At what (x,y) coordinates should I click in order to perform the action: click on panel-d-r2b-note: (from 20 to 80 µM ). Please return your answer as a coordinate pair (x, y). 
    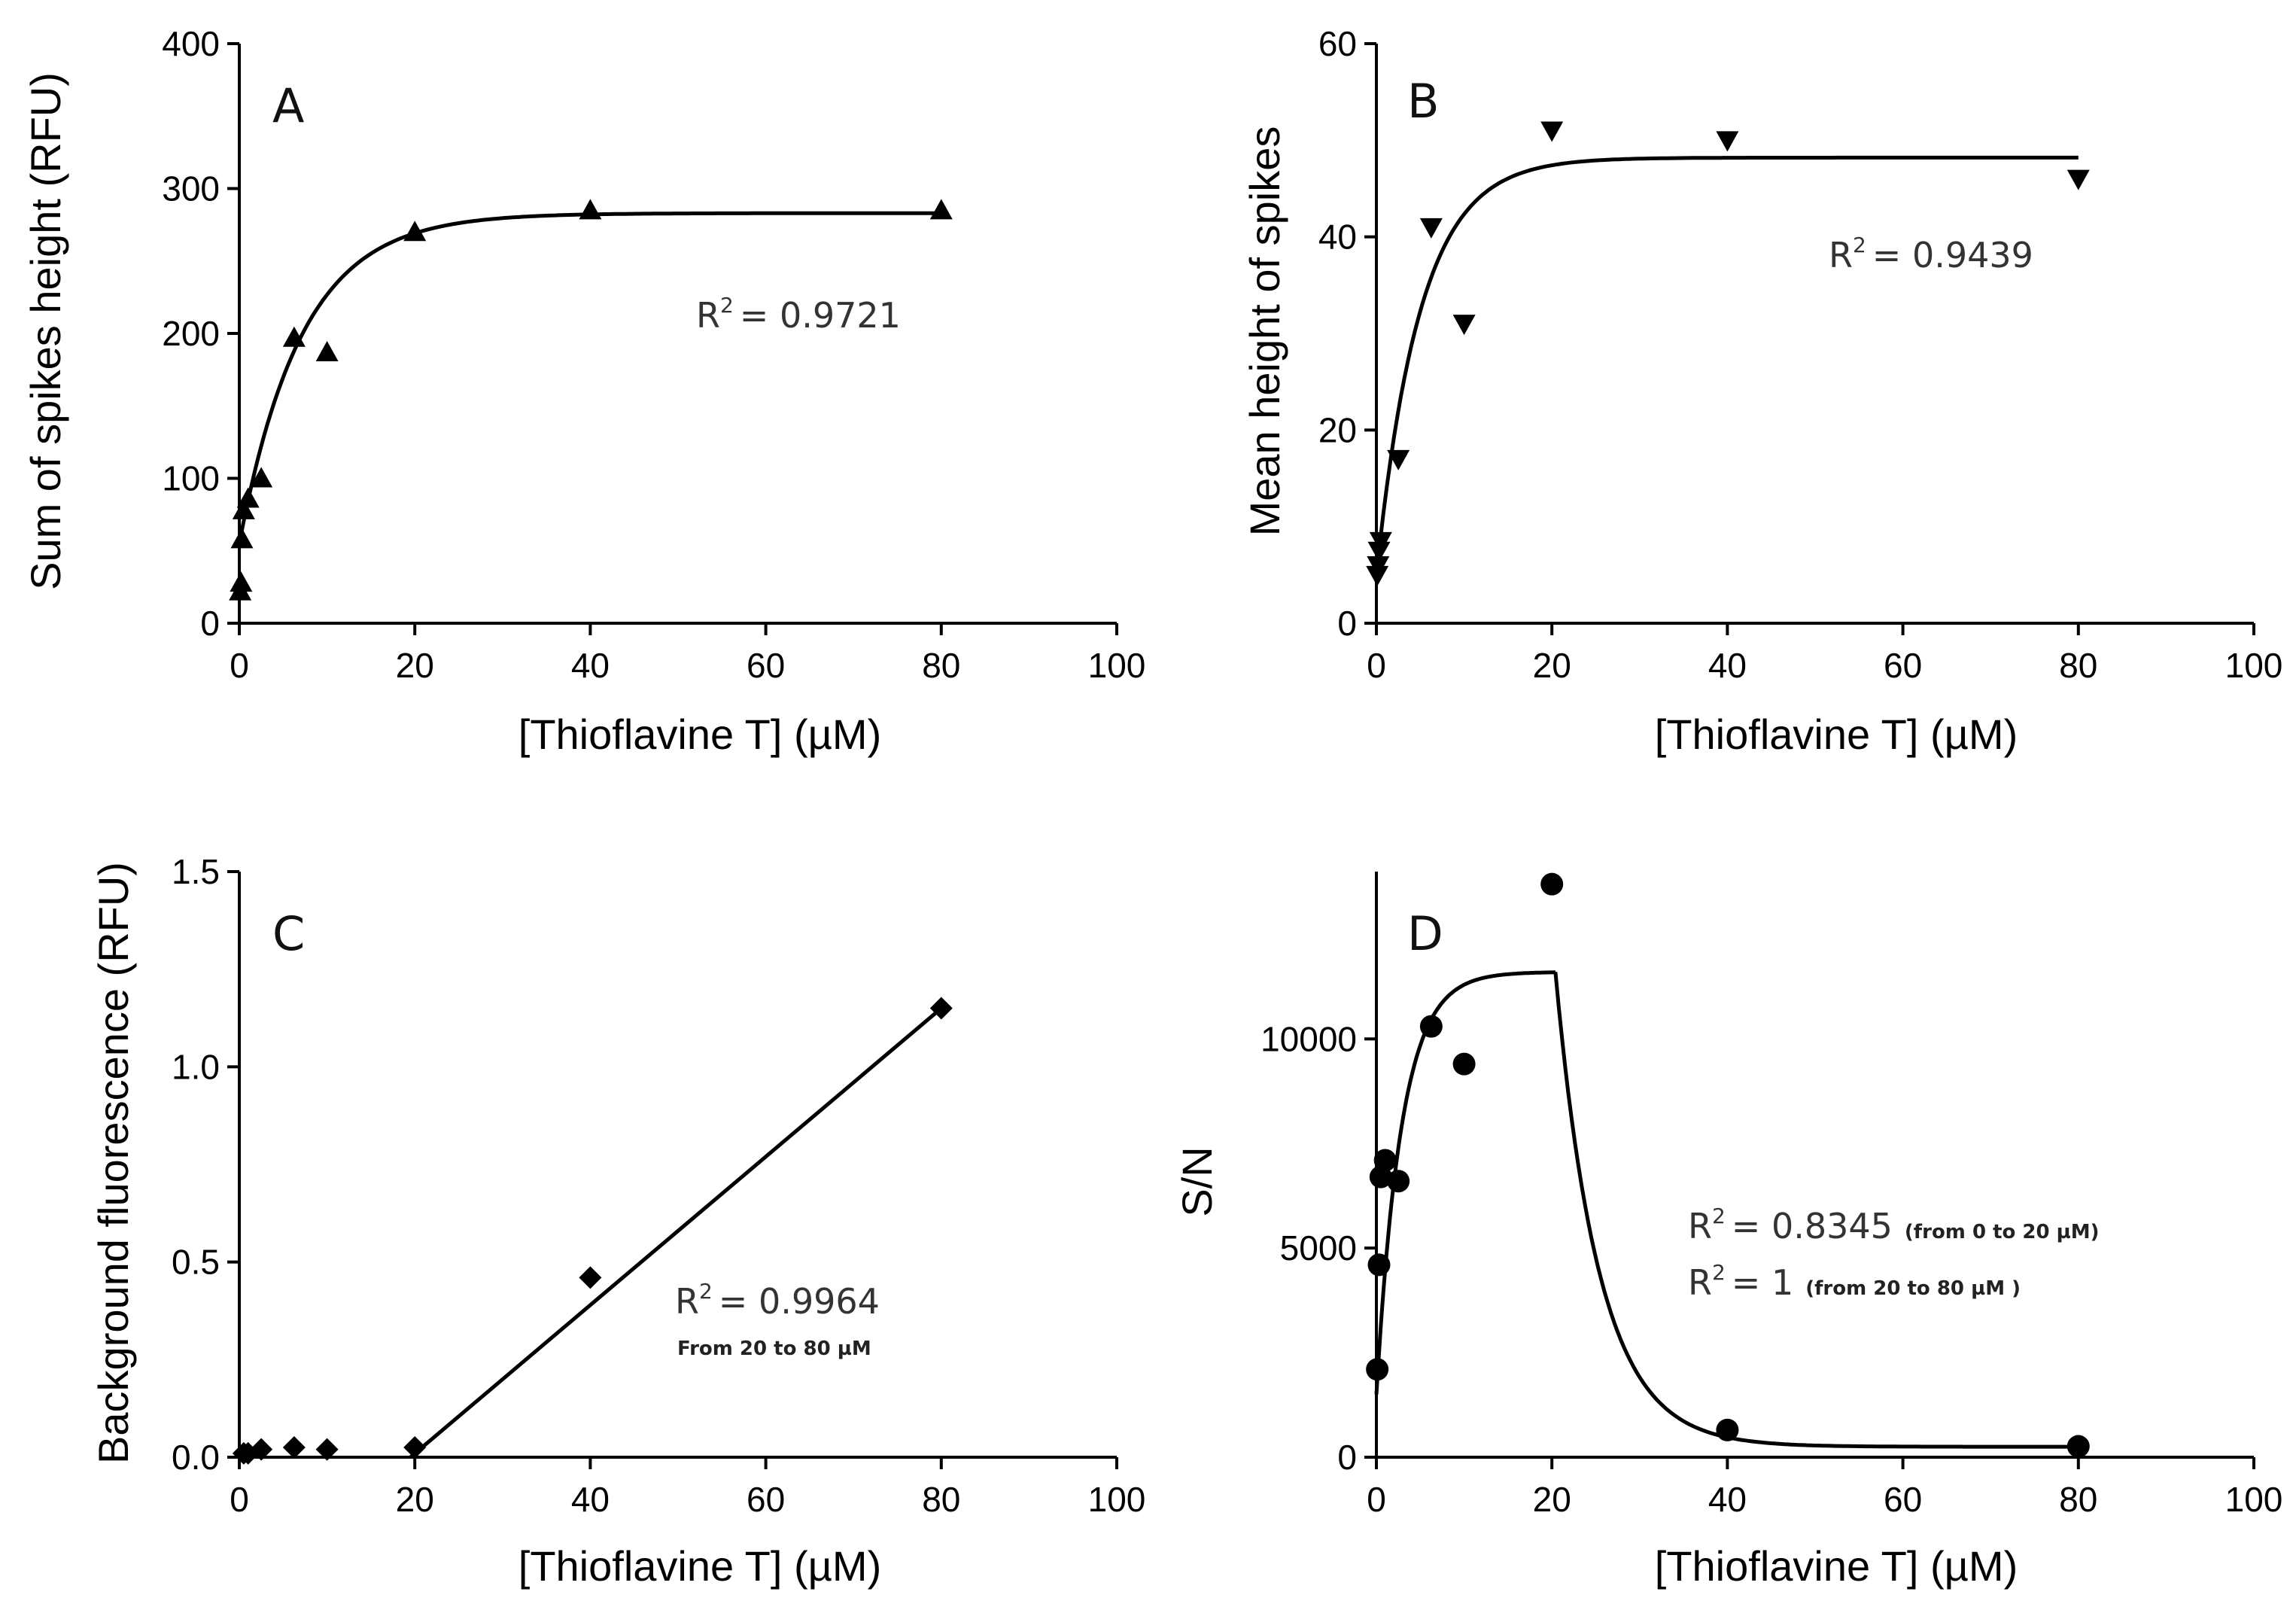
    Looking at the image, I should click on (1913, 1288).